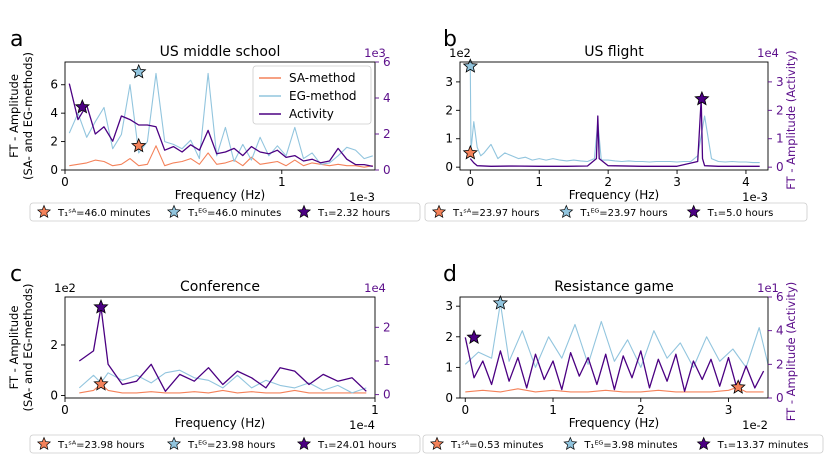 The height and width of the screenshot is (467, 830). Describe the element at coordinates (375, 53) in the screenshot. I see `yr-exponent: 1e3` at that location.